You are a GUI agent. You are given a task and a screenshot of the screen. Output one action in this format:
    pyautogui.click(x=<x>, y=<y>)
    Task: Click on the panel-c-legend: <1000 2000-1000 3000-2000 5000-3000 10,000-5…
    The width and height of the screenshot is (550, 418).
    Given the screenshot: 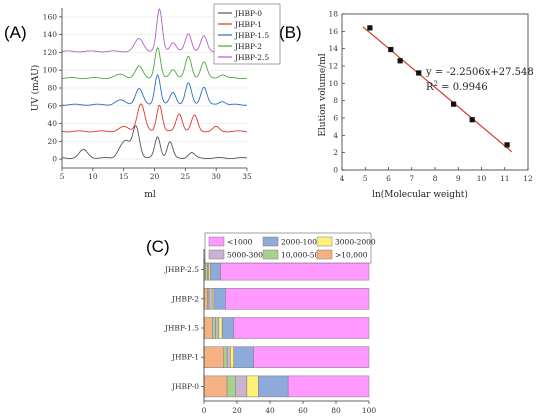 What is the action you would take?
    pyautogui.click(x=290, y=248)
    